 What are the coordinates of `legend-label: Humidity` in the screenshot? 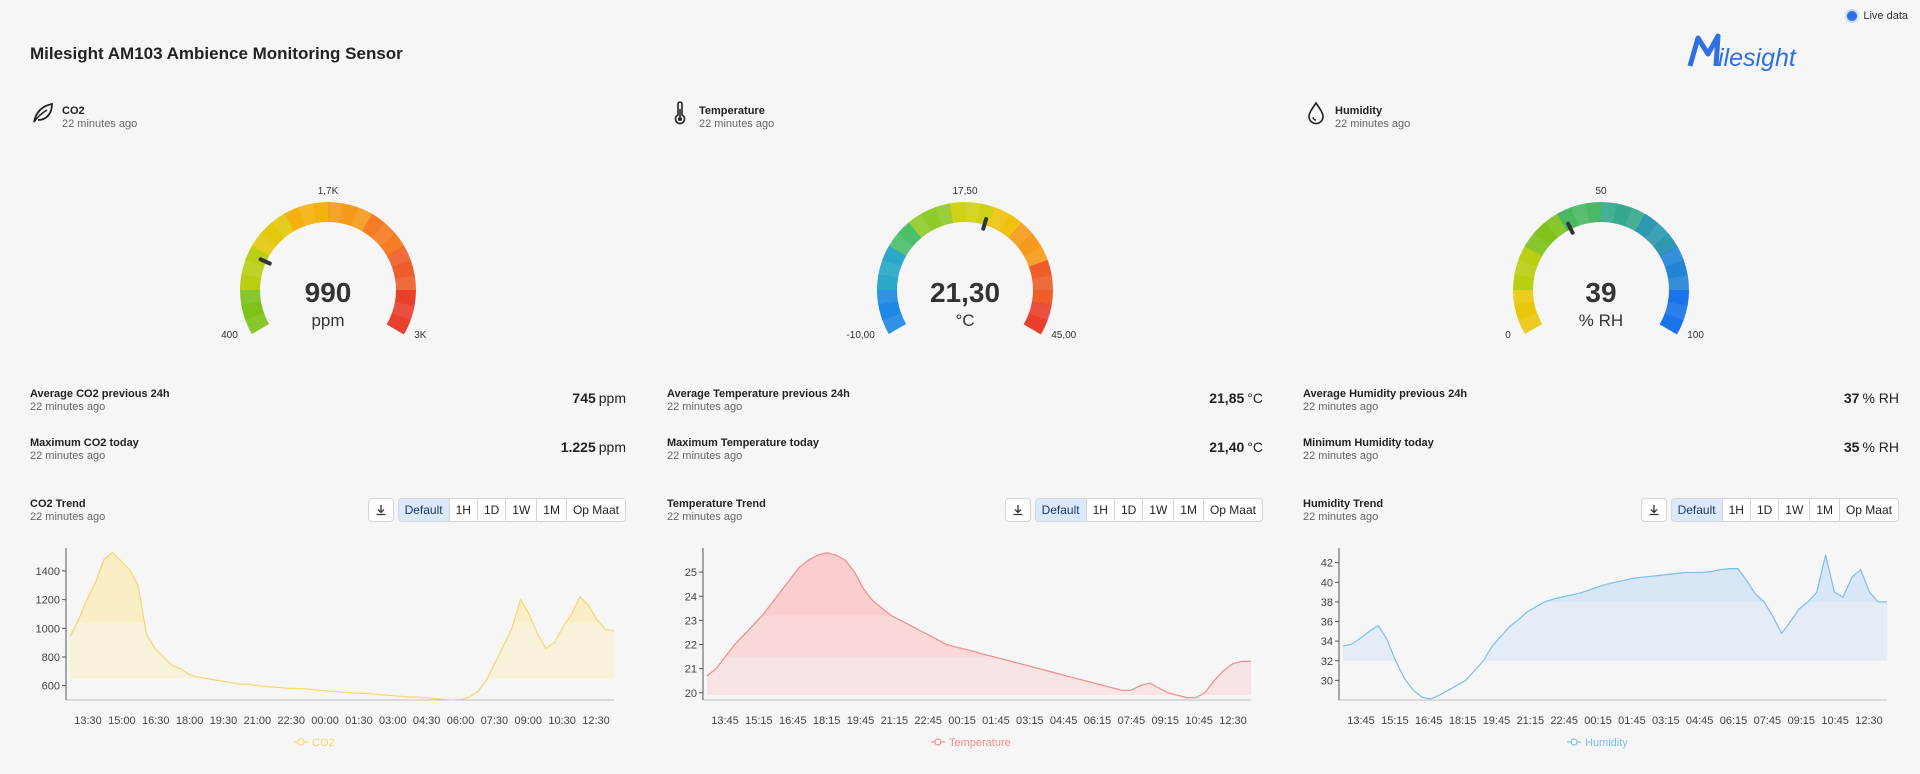 It's located at (1606, 743).